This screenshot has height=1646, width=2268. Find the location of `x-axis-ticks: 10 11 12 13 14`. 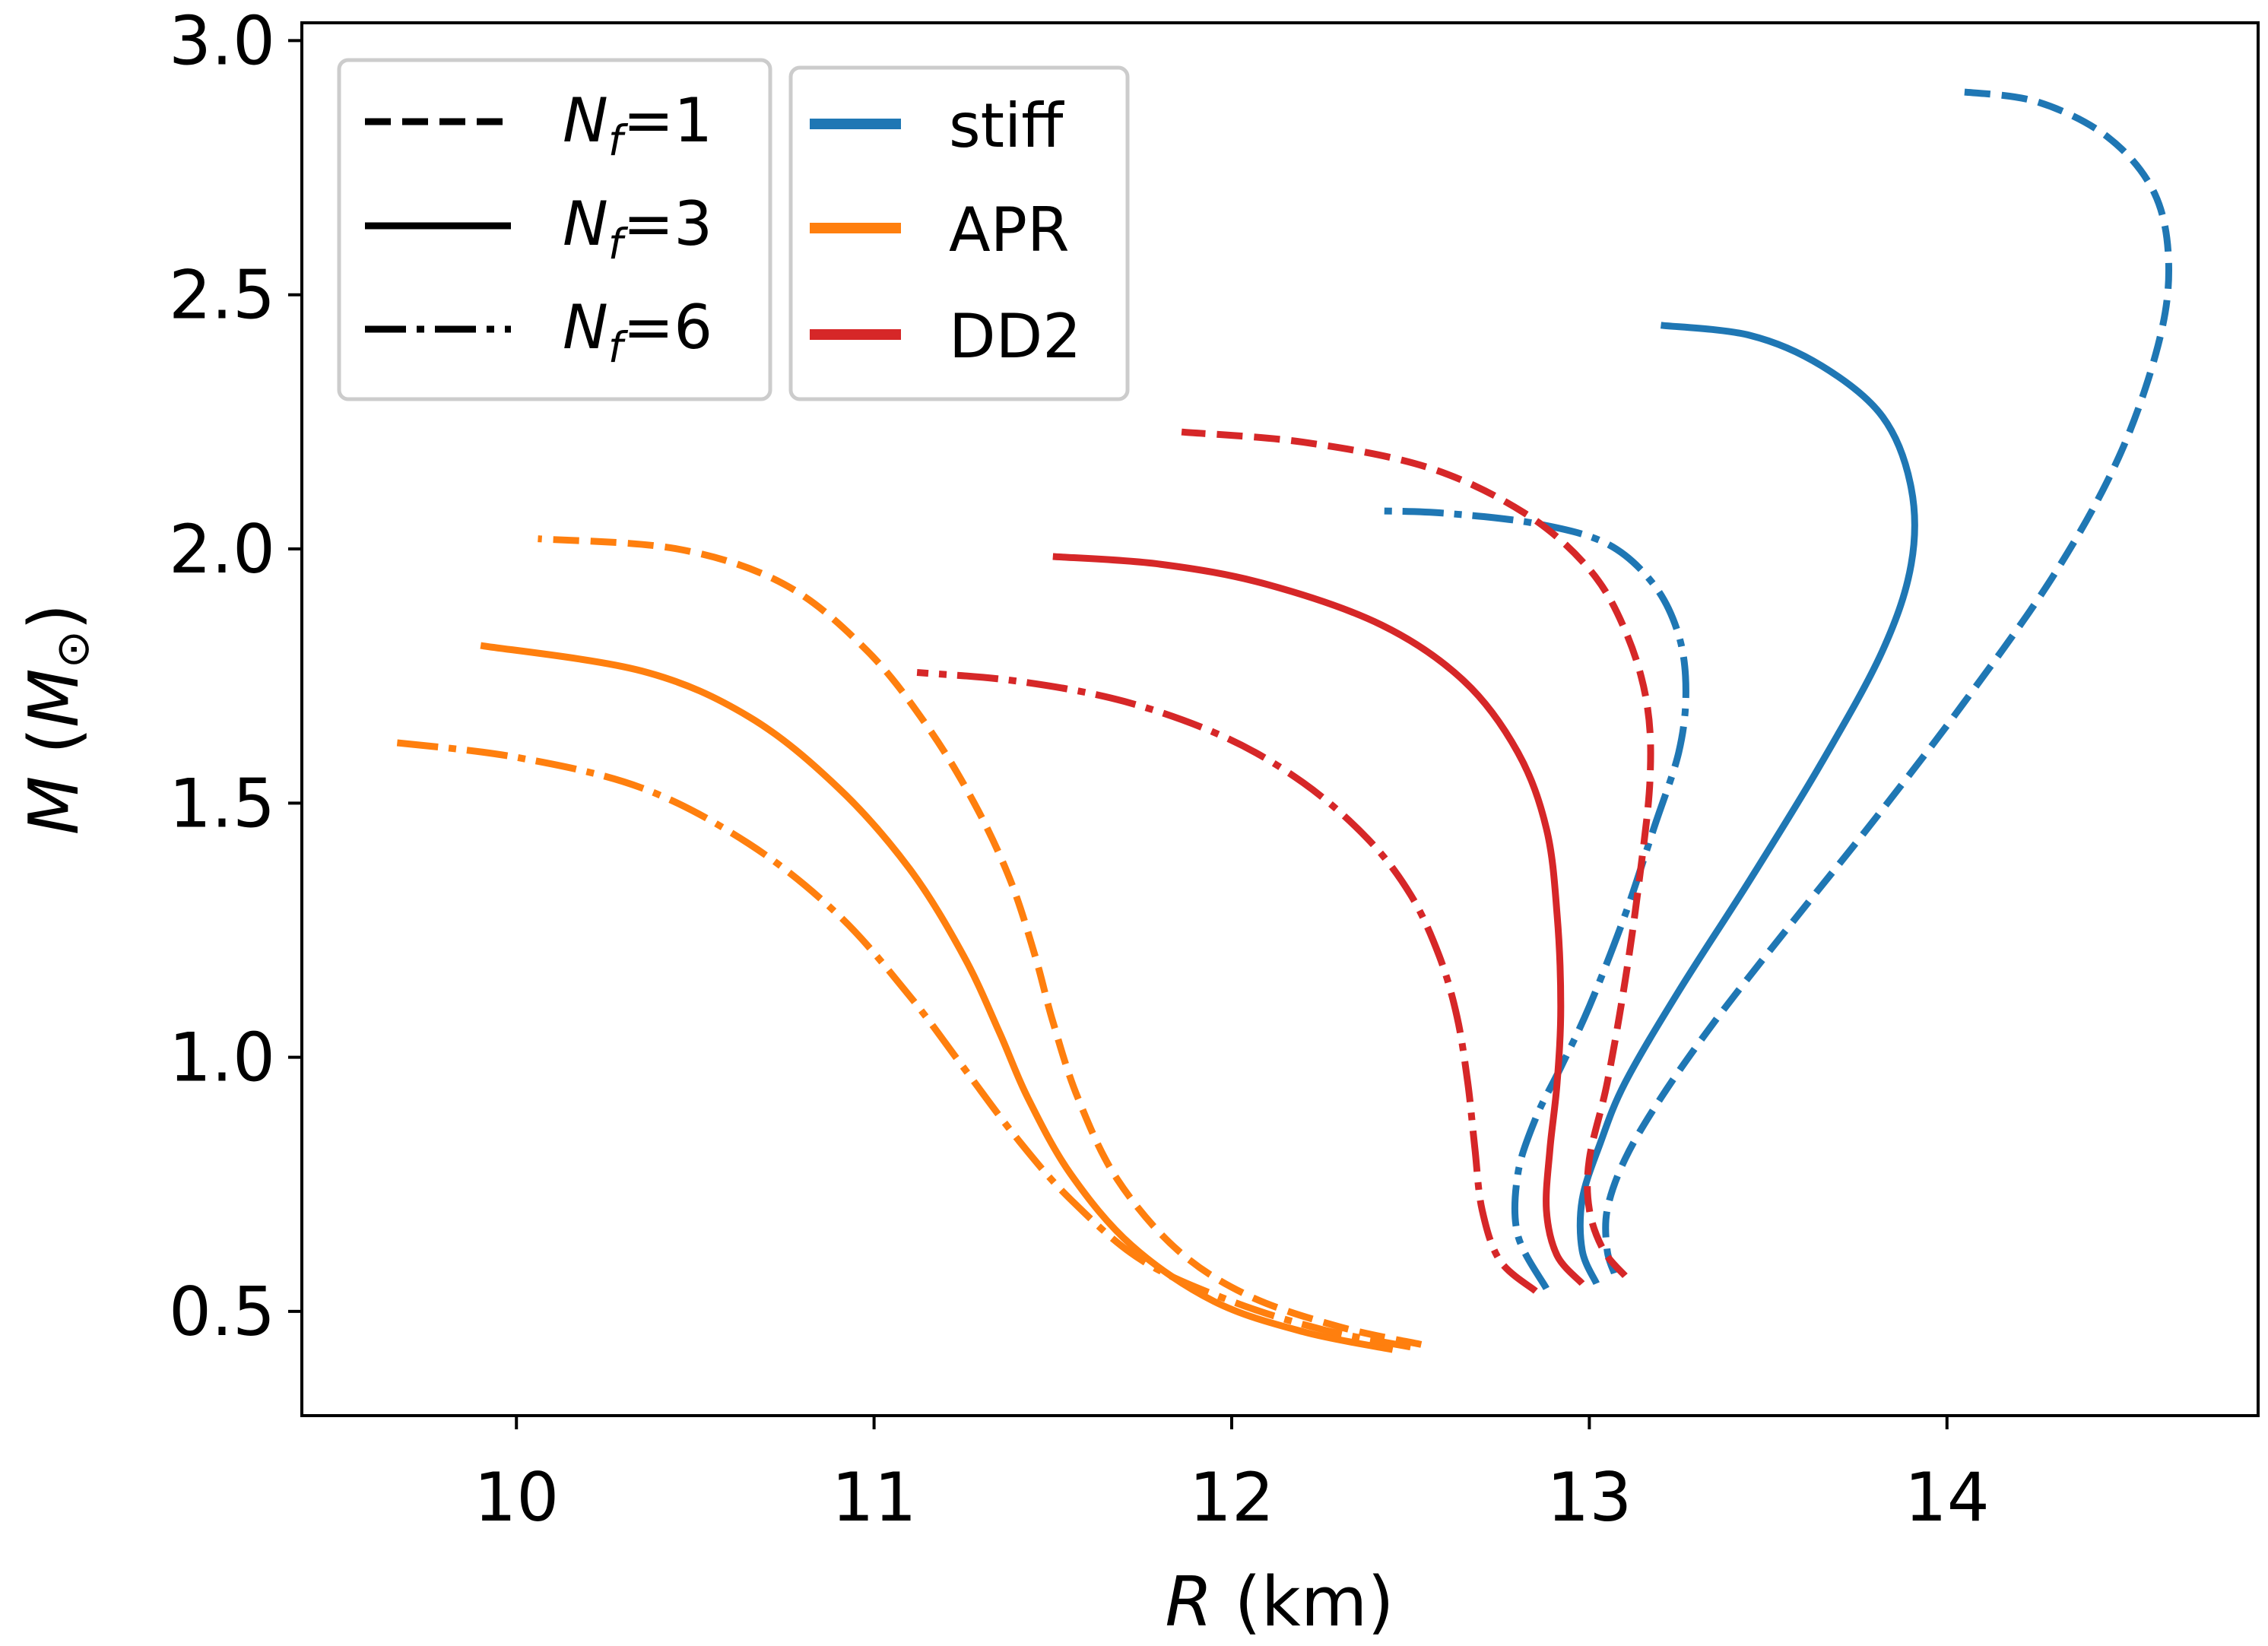

x-axis-ticks: 10 11 12 13 14 is located at coordinates (1232, 1476).